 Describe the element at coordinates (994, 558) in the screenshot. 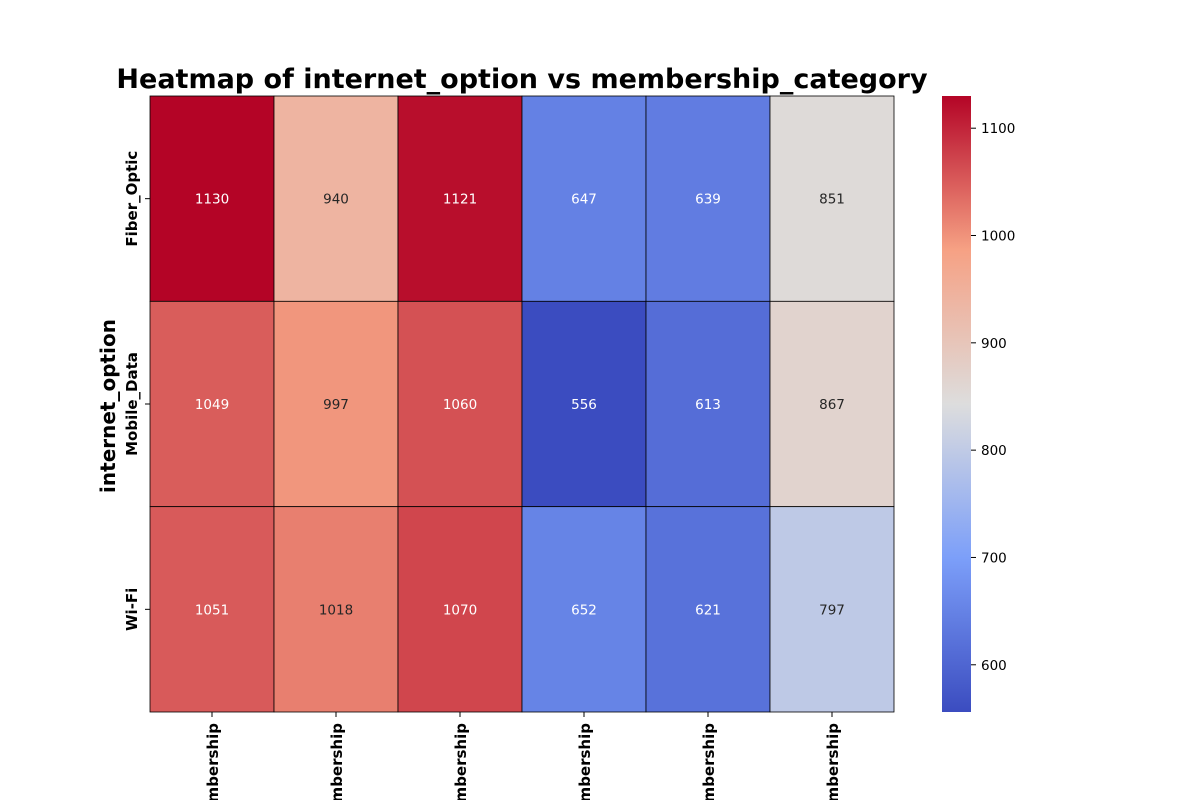

I see `colorbar-tick-label: 700` at that location.